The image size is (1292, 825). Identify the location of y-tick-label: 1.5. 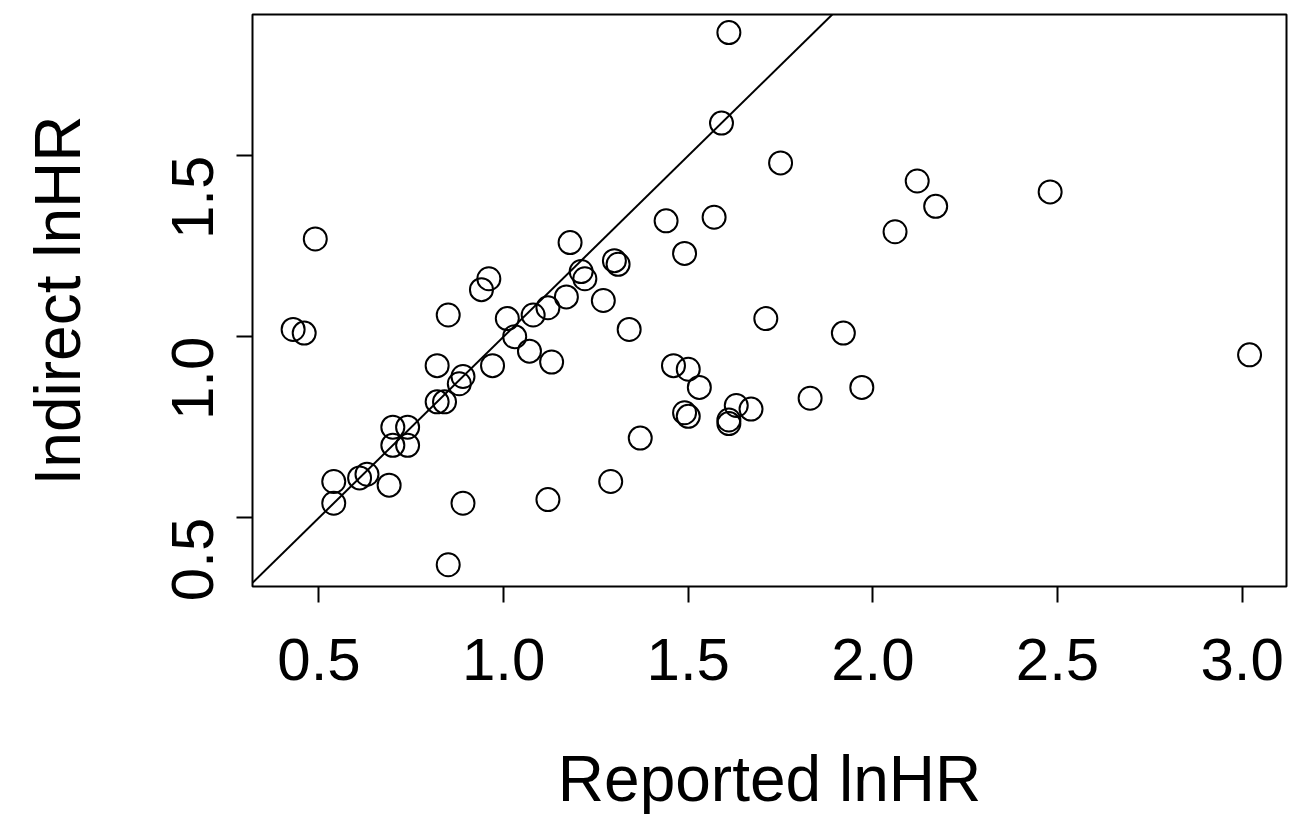
(192, 197).